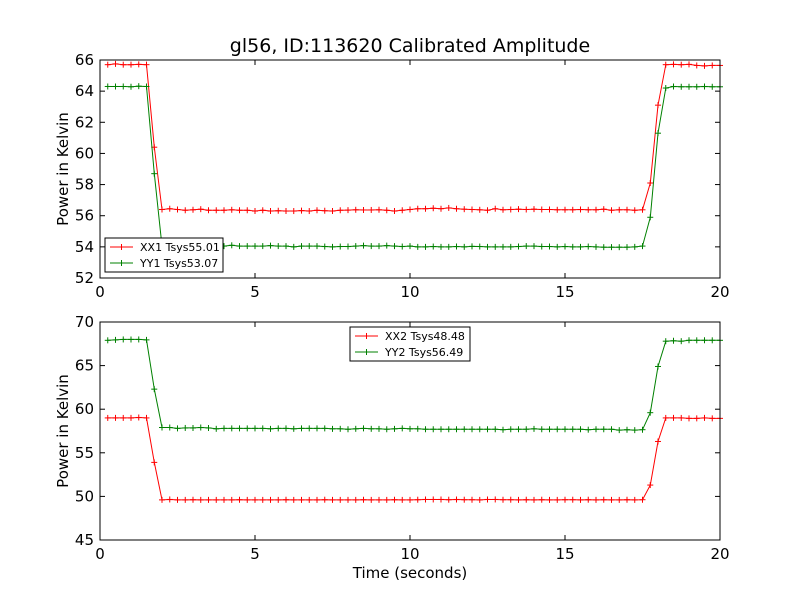  What do you see at coordinates (84, 153) in the screenshot?
I see `top-y-tick-label: 60` at bounding box center [84, 153].